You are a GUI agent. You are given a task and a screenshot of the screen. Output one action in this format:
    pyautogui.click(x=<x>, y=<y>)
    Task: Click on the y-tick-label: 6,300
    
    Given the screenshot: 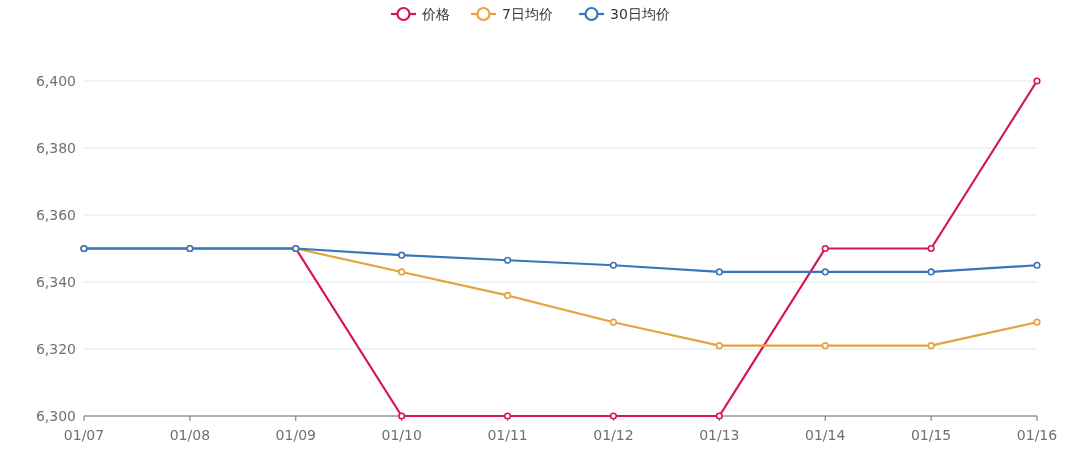 What is the action you would take?
    pyautogui.click(x=55, y=416)
    